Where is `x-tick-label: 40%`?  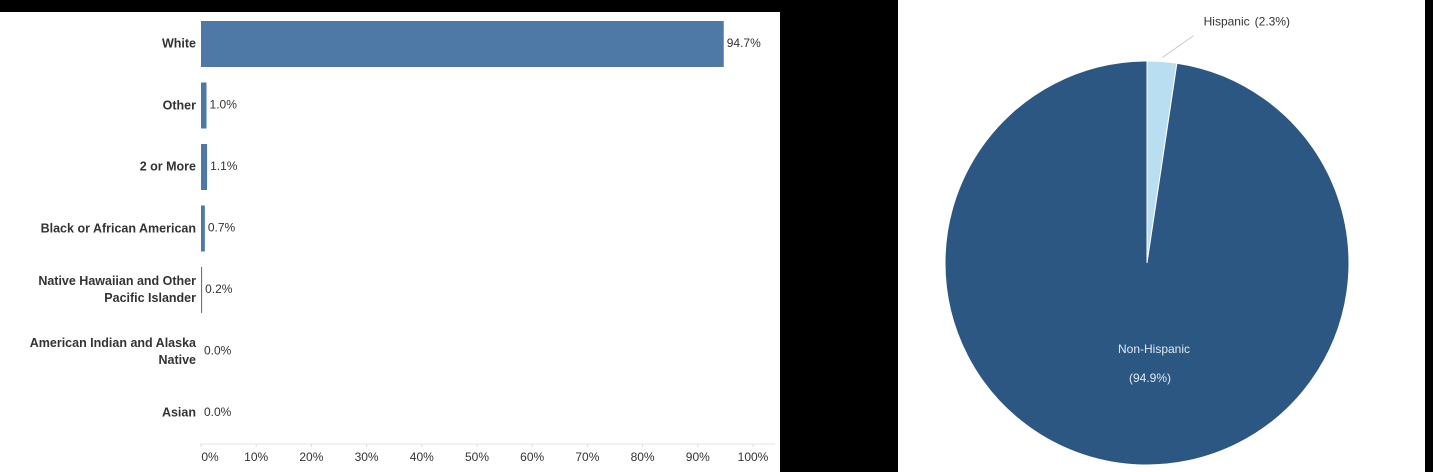 x-tick-label: 40% is located at coordinates (422, 457).